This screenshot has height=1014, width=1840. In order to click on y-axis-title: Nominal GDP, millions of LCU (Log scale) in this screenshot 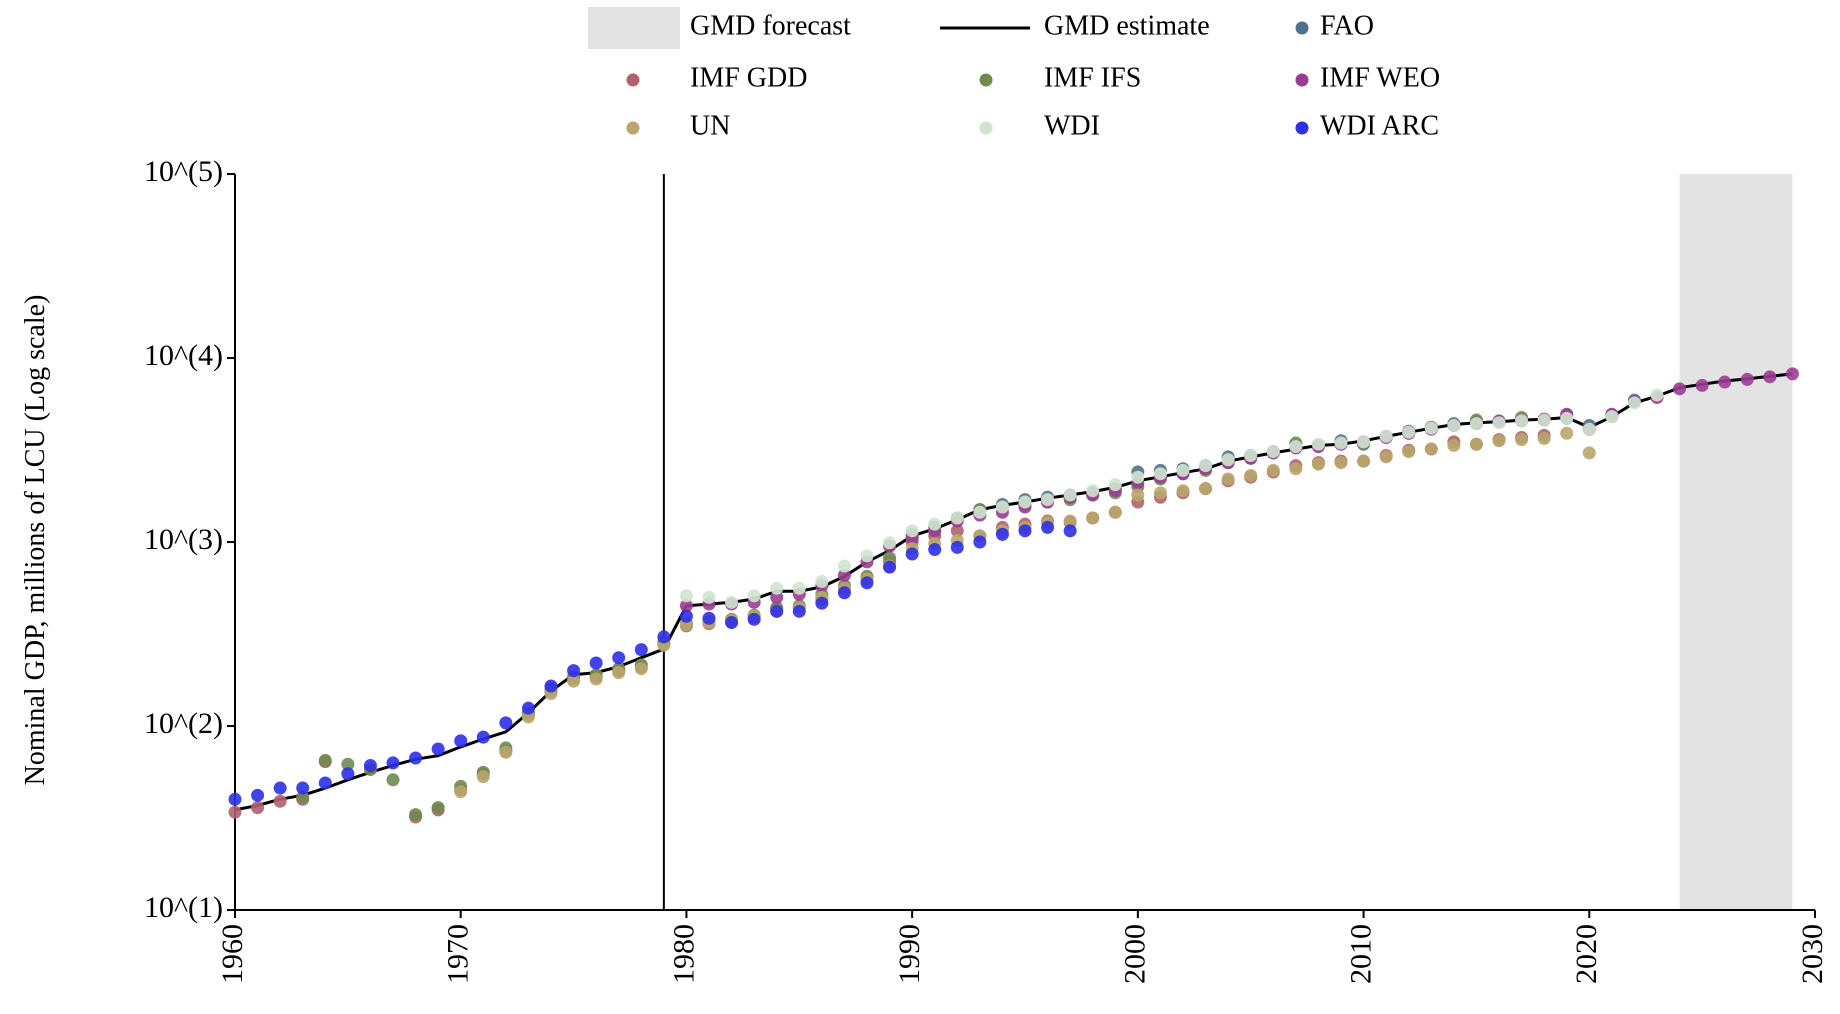, I will do `click(35, 540)`.